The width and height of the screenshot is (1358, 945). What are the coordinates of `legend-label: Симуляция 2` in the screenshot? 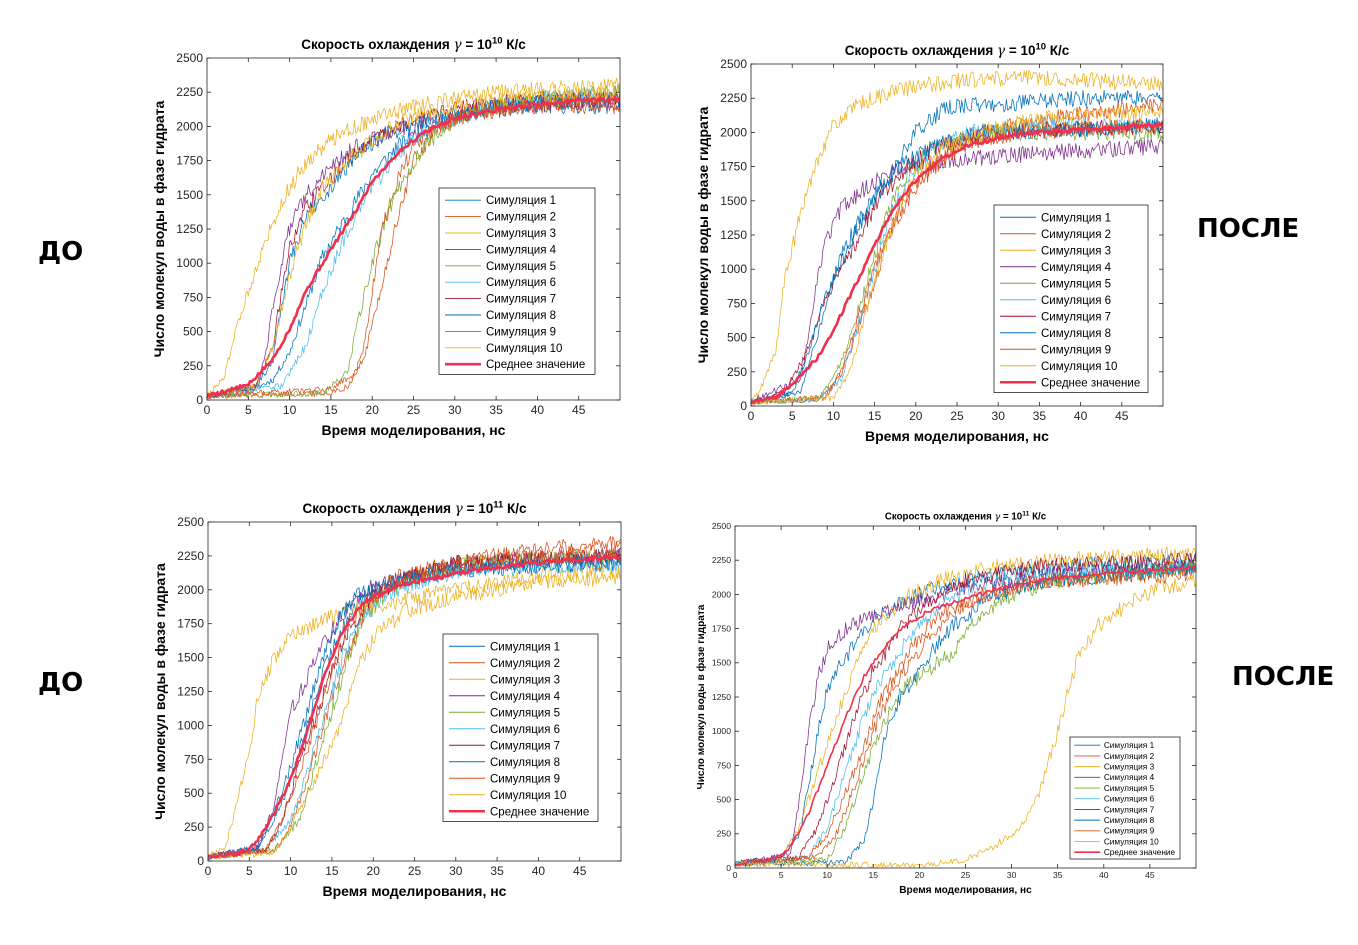 It's located at (1076, 235).